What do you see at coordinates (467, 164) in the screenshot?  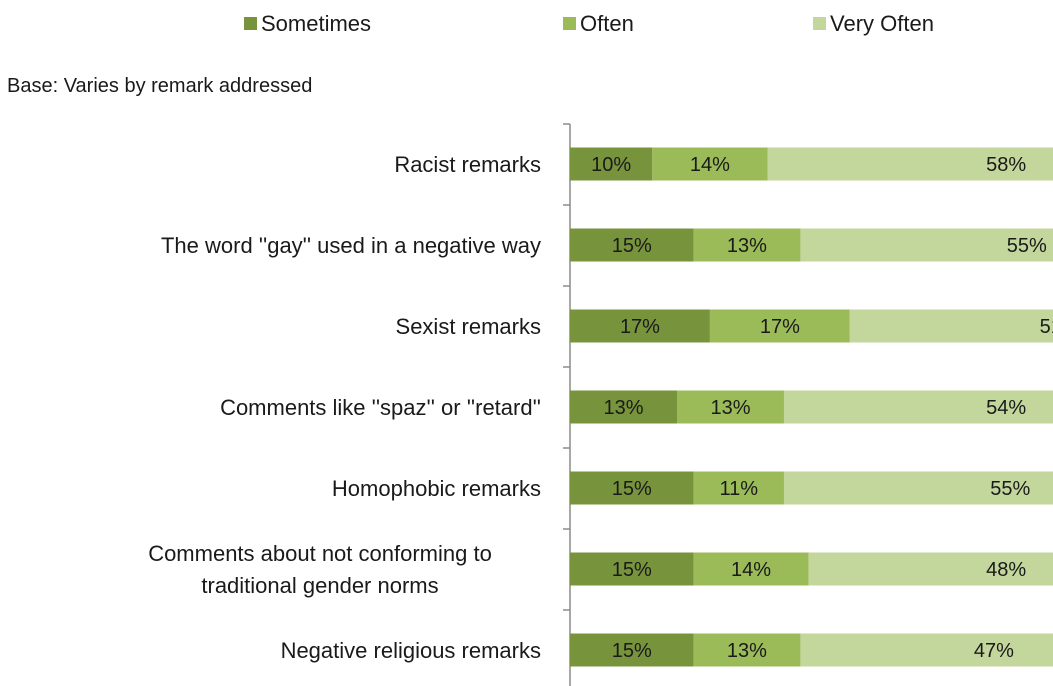 I see `category-label: Racist remarks` at bounding box center [467, 164].